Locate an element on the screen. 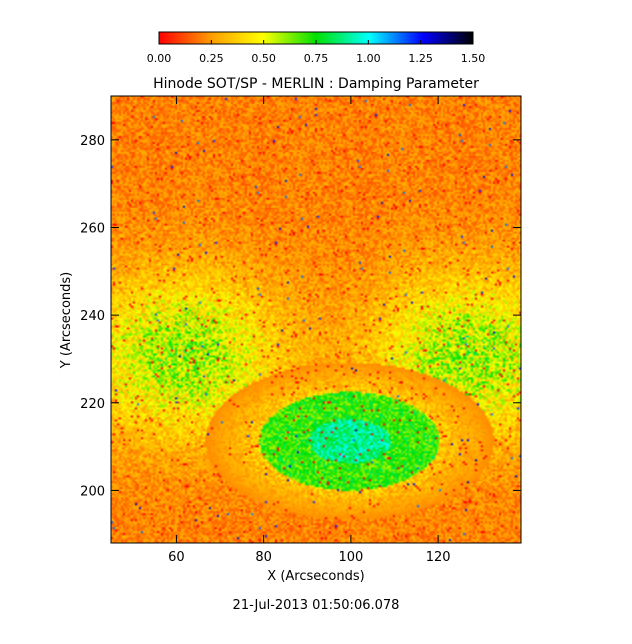 The image size is (632, 644). y-tick-label: 240 is located at coordinates (92, 316).